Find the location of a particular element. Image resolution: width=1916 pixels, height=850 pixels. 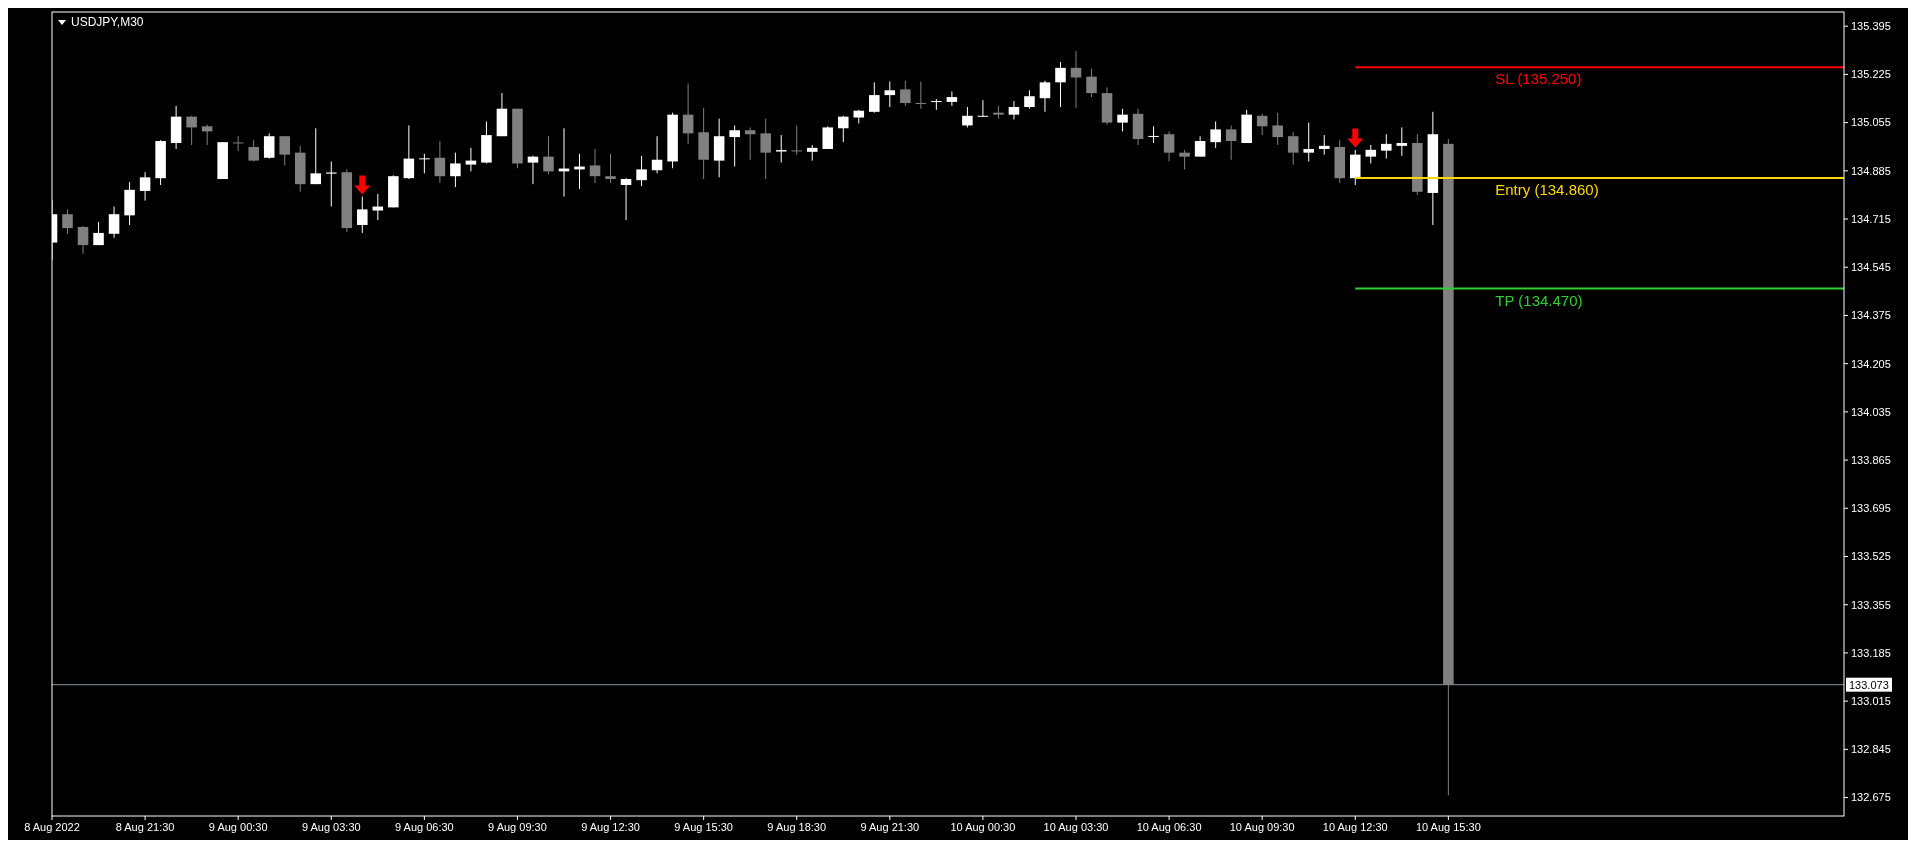

x-tick-label: 8 Aug 21:30 is located at coordinates (145, 827).